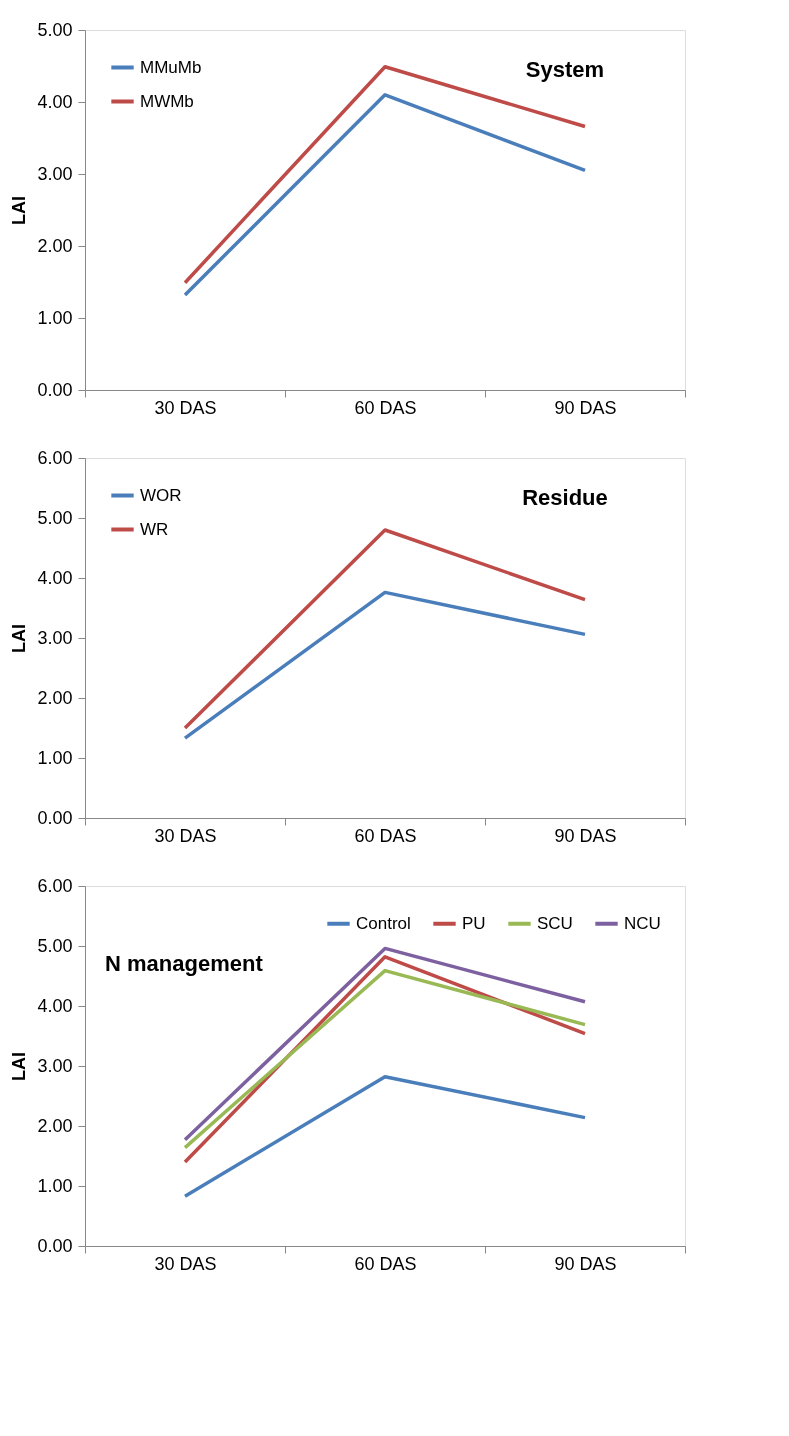 Image resolution: width=789 pixels, height=1436 pixels. Describe the element at coordinates (184, 963) in the screenshot. I see `text: N management` at that location.